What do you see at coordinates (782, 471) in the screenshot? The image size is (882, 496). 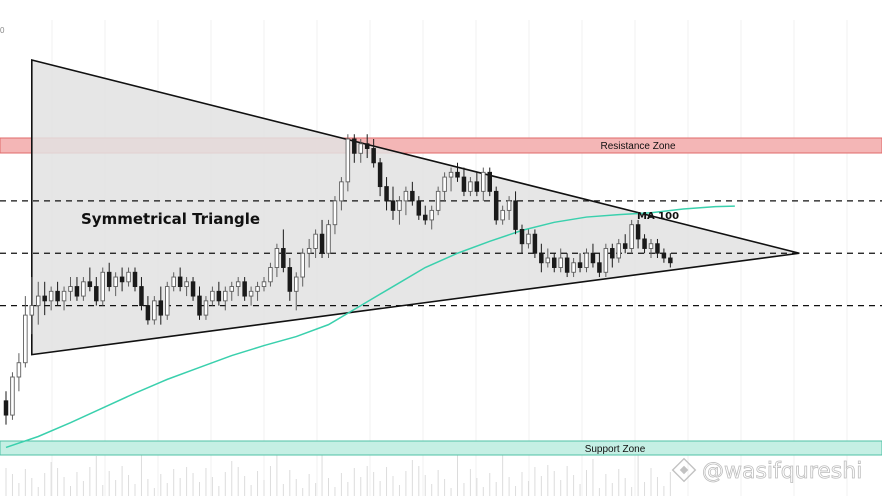 I see `watermark-text: @wasifqureshi` at bounding box center [782, 471].